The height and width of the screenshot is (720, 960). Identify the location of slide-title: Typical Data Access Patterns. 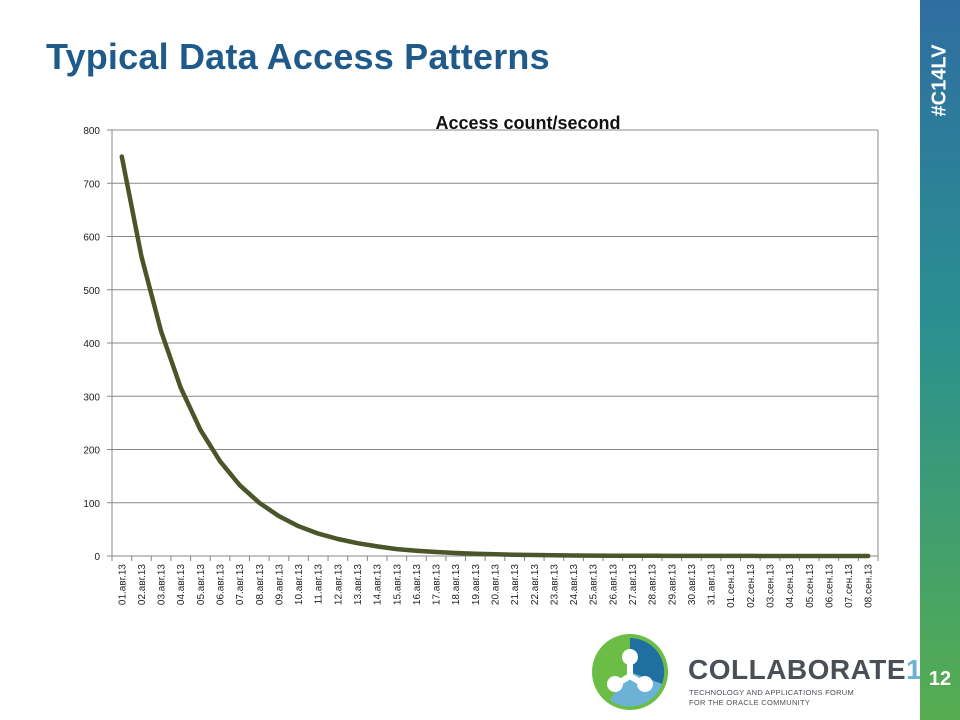
(298, 56).